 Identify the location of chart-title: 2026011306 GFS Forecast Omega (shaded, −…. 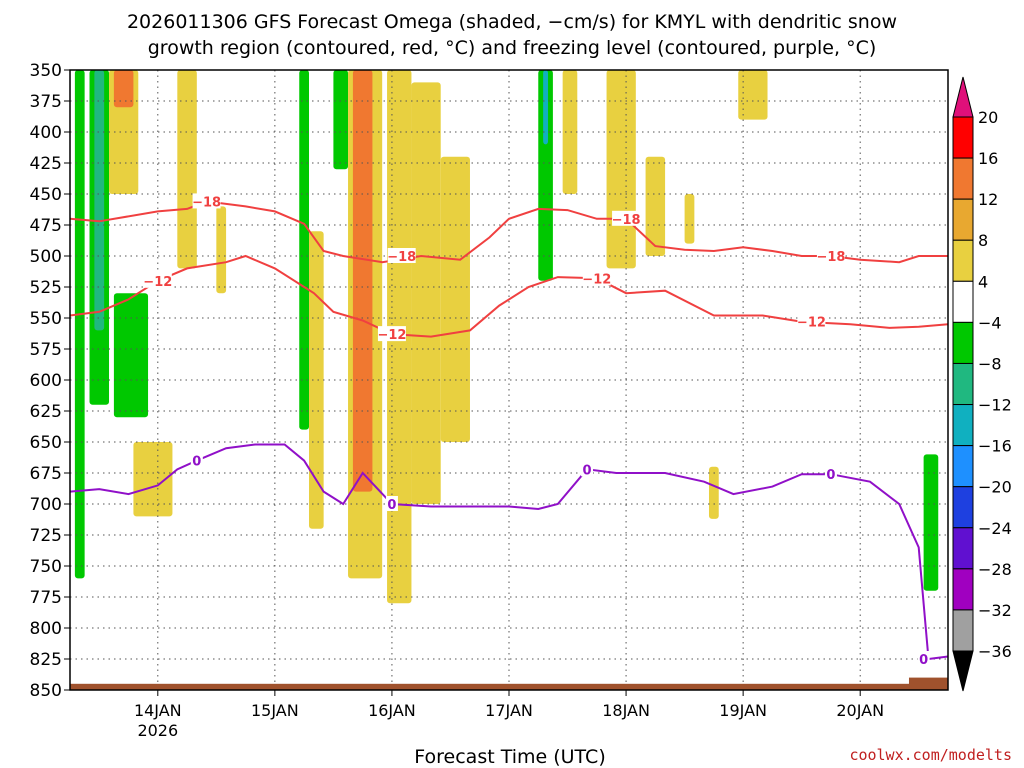
(512, 35).